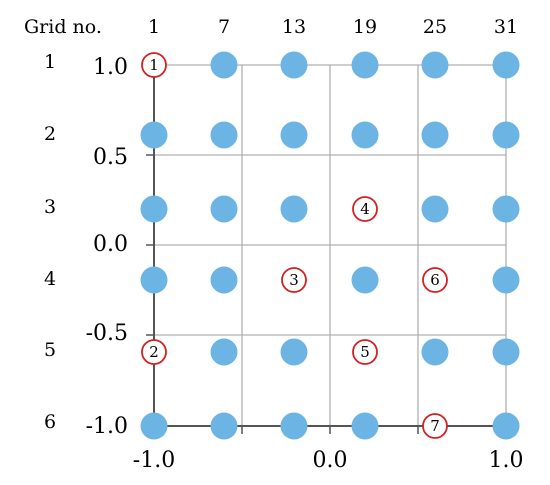  I want to click on row-label: 1, so click(50, 62).